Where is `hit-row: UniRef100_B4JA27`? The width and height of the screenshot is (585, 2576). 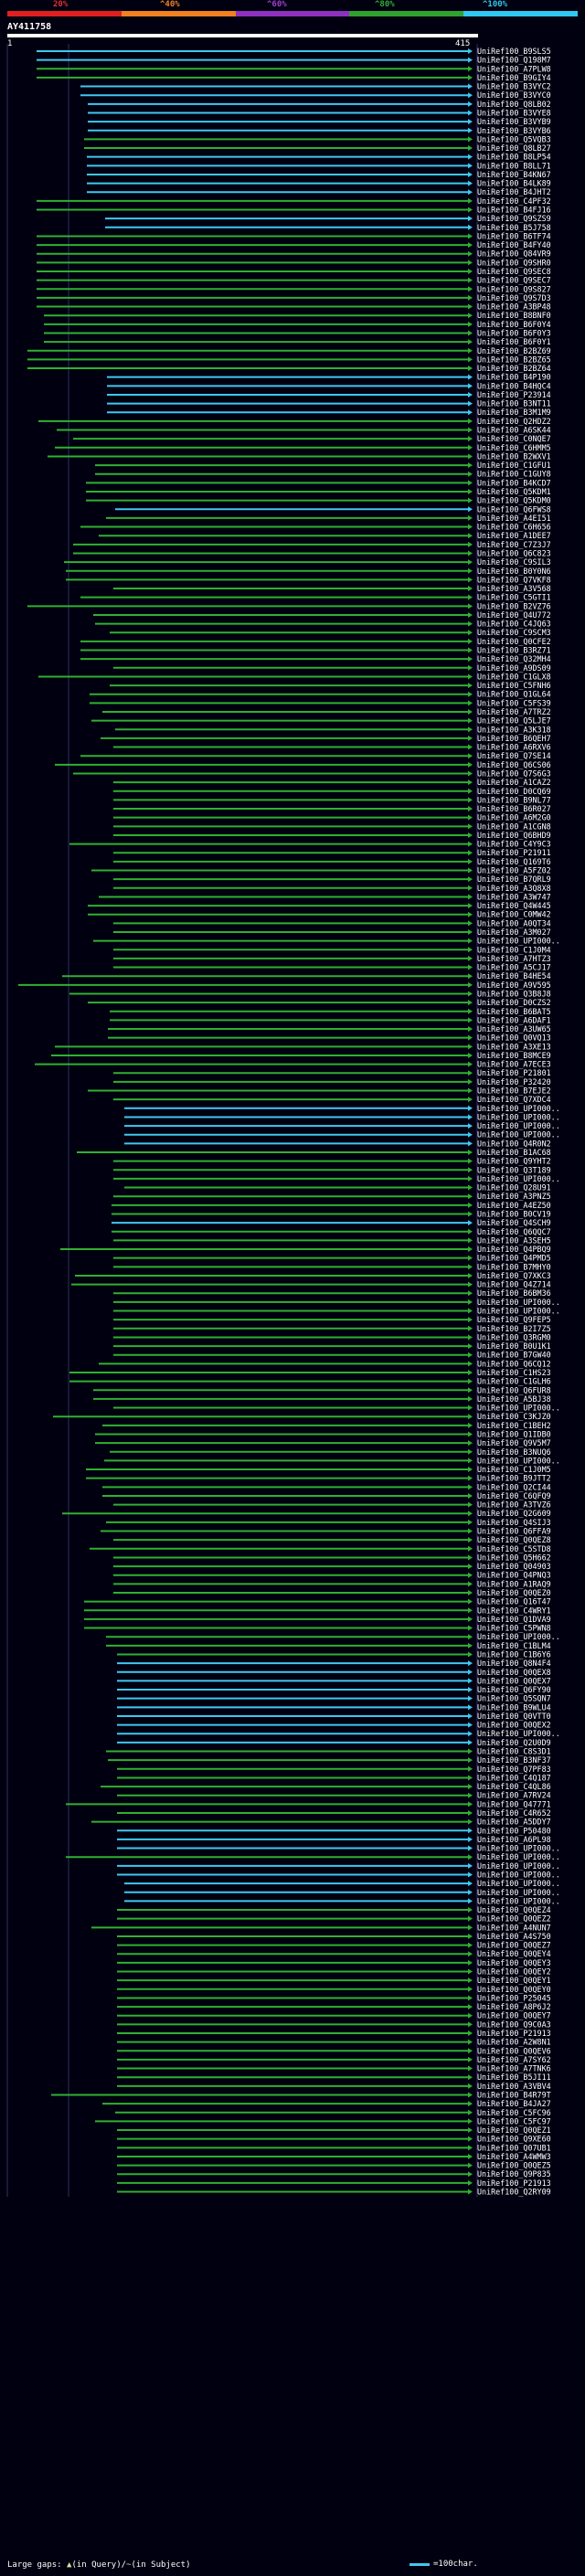 hit-row: UniRef100_B4JA27 is located at coordinates (327, 2103).